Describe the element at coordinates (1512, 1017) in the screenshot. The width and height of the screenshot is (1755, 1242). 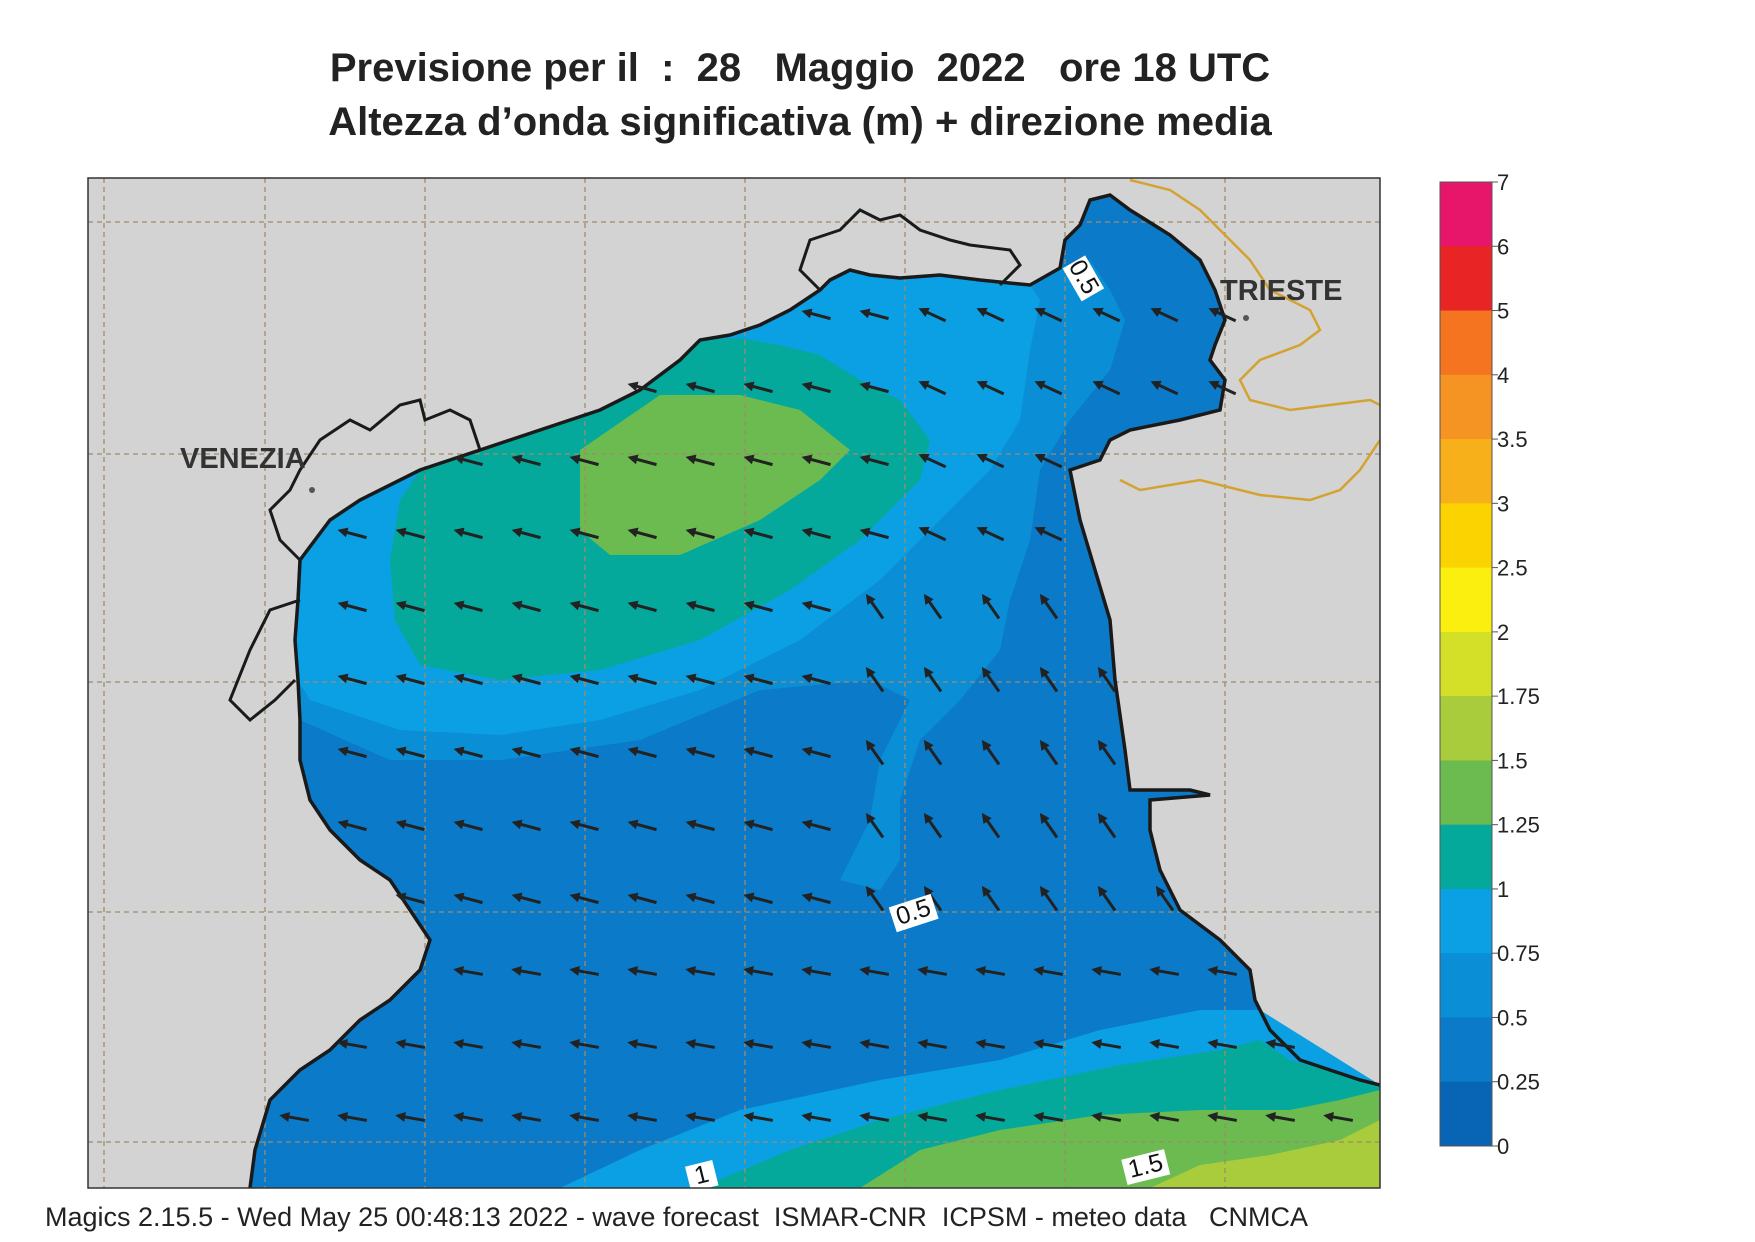
I see `colorbar-label: 0.5` at that location.